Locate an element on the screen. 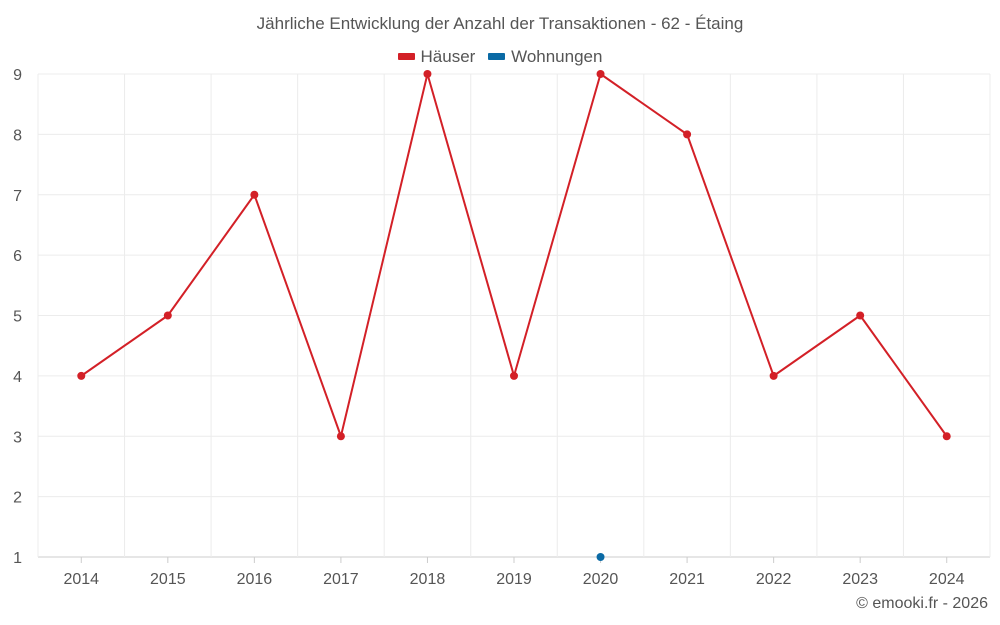  y-tick-label: 9 is located at coordinates (17, 75).